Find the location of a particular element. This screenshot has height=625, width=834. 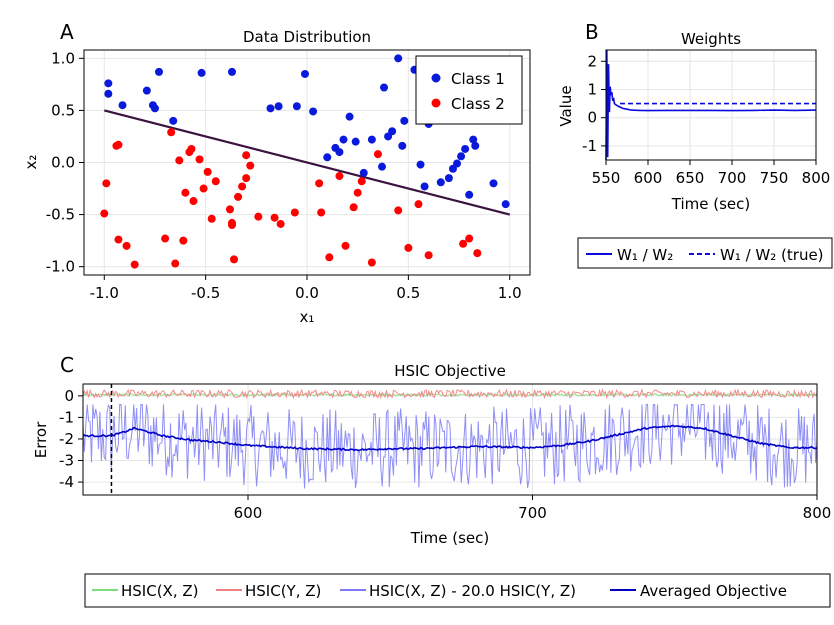

weights-ticks: 550 600 650 700 750 800 -1 0 1 2 is located at coordinates (706, 119).